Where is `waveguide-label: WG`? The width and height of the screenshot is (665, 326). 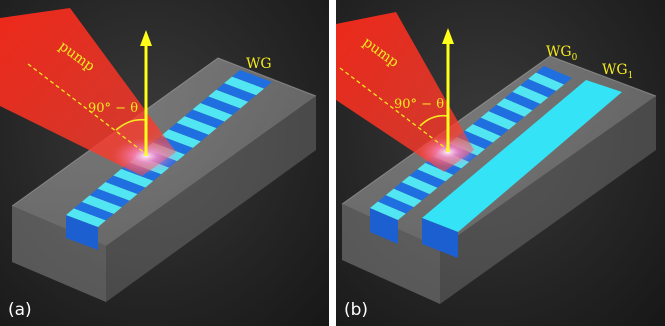 waveguide-label: WG is located at coordinates (259, 64).